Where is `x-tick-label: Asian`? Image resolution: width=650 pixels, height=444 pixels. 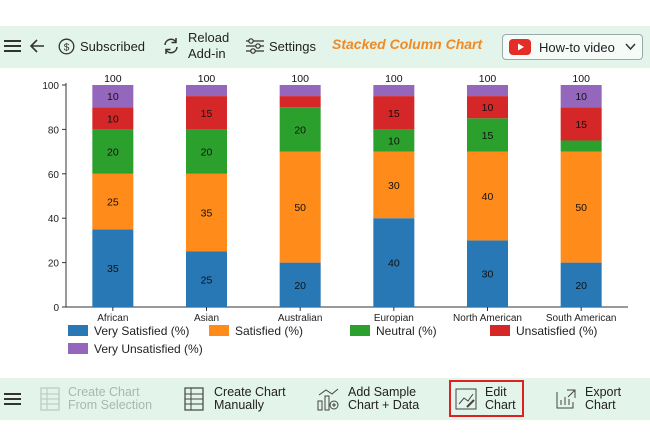
x-tick-label: Asian is located at coordinates (206, 318).